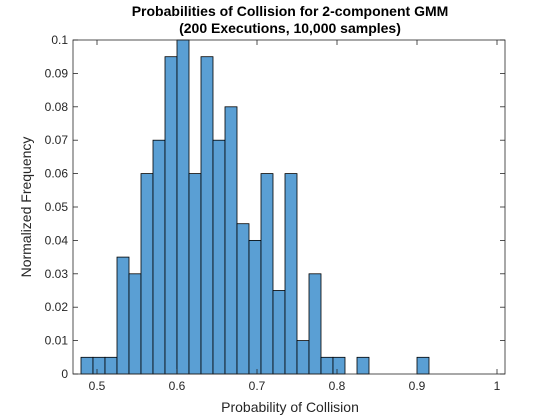 The image size is (560, 420). What do you see at coordinates (257, 386) in the screenshot?
I see `x-tick-label: 0.7` at bounding box center [257, 386].